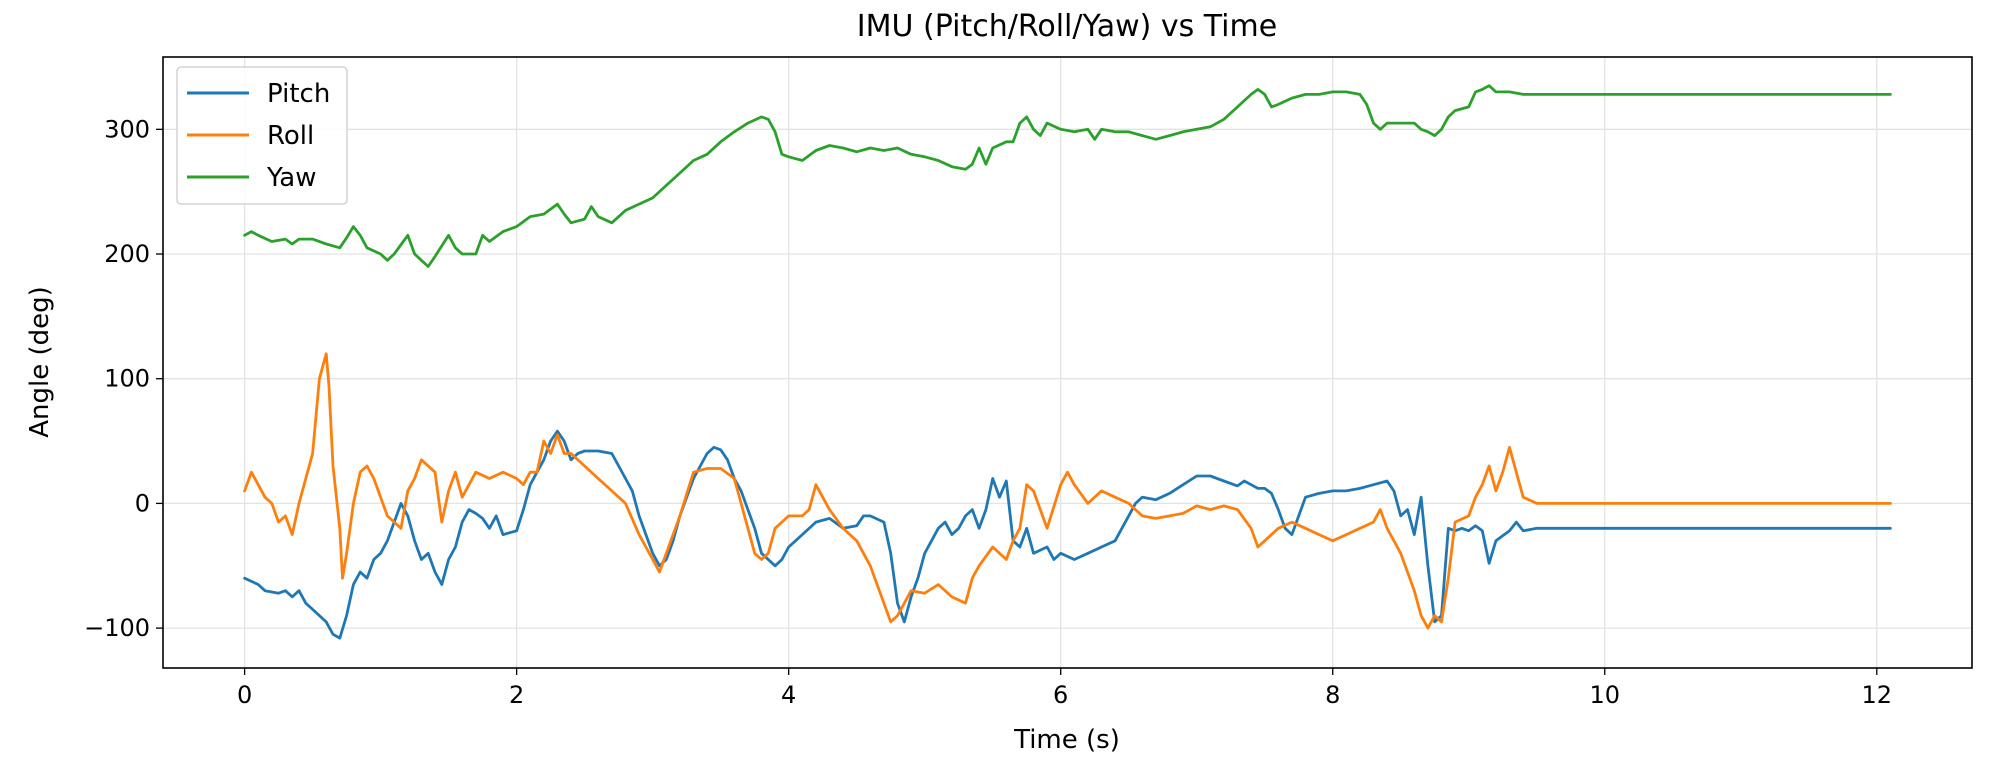 This screenshot has width=2004, height=762. I want to click on x-tick-label: 4, so click(788, 695).